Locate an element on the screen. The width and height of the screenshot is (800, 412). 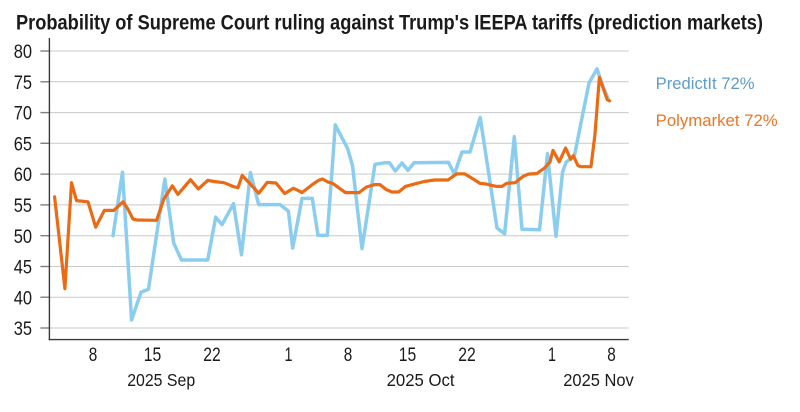
svg-text: 2025 Oct is located at coordinates (421, 380).